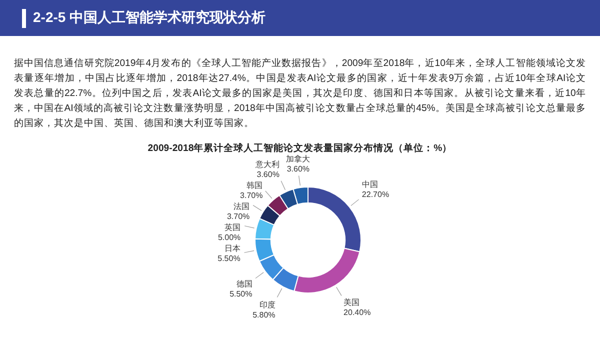 The width and height of the screenshot is (600, 337). I want to click on slice-label: 英国, so click(232, 227).